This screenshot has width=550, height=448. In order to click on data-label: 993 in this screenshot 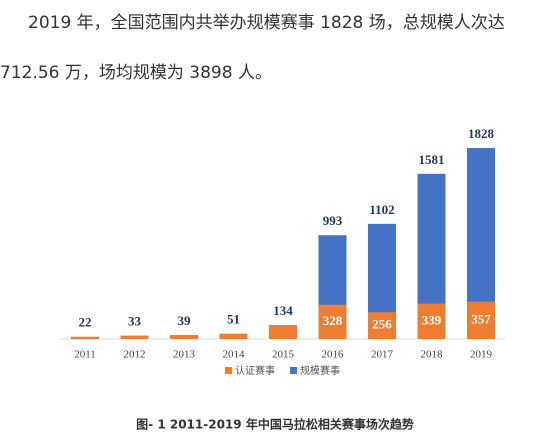, I will do `click(333, 220)`.